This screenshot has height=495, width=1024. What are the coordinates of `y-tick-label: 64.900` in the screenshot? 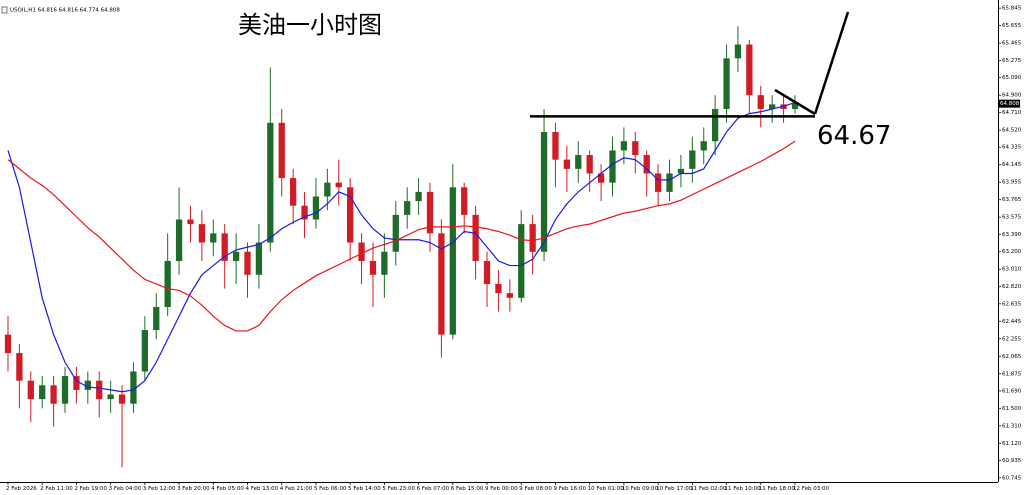 It's located at (1012, 96).